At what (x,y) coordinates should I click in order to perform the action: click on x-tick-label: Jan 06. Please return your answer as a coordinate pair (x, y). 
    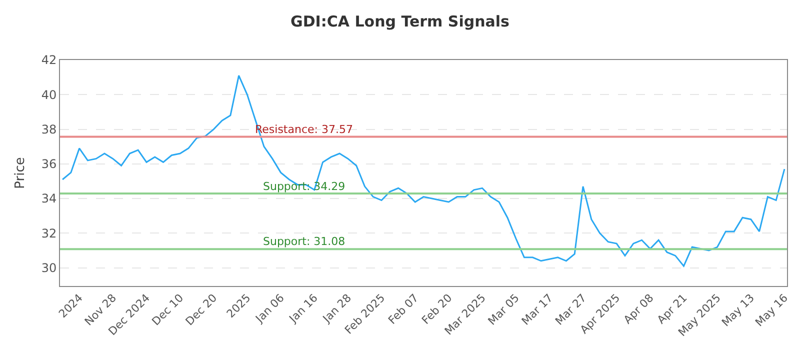
    Looking at the image, I should click on (269, 309).